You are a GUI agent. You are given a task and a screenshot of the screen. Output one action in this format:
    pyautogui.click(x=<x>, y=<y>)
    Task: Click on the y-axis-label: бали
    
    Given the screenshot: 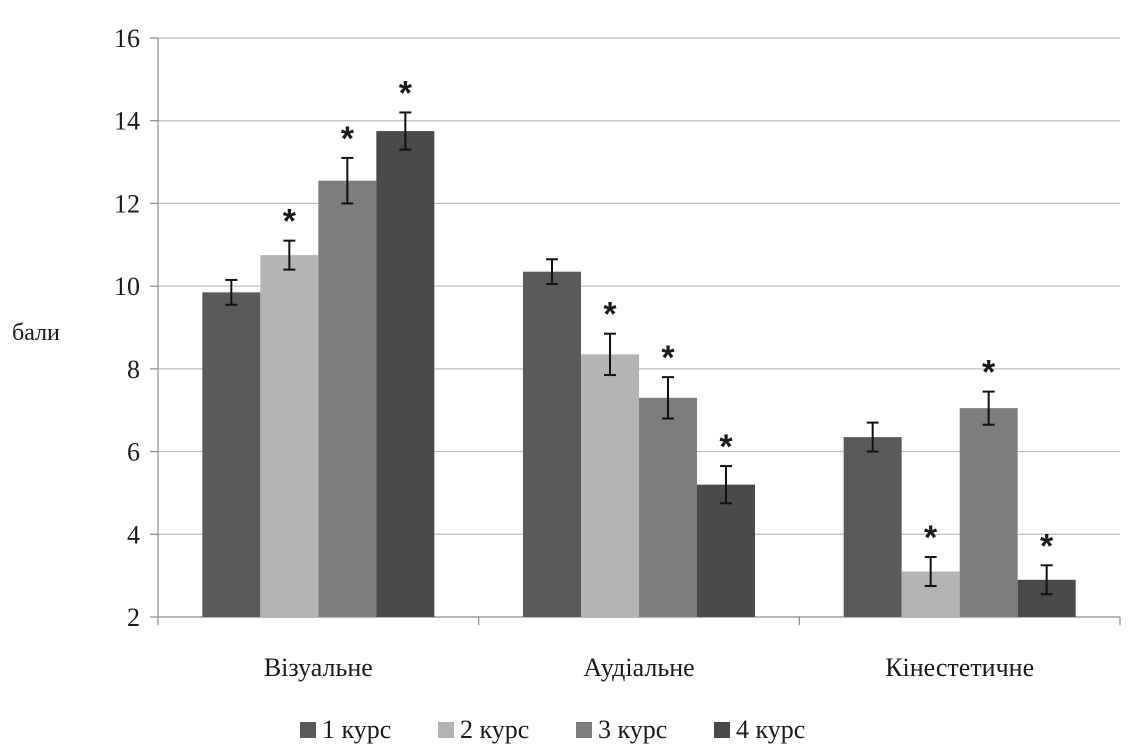 What is the action you would take?
    pyautogui.click(x=36, y=333)
    